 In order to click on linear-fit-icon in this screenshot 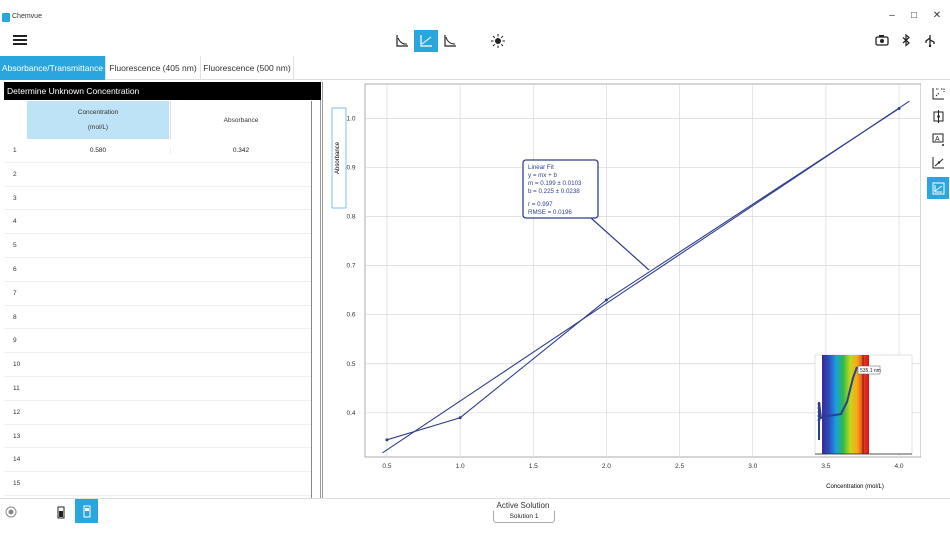, I will do `click(426, 41)`.